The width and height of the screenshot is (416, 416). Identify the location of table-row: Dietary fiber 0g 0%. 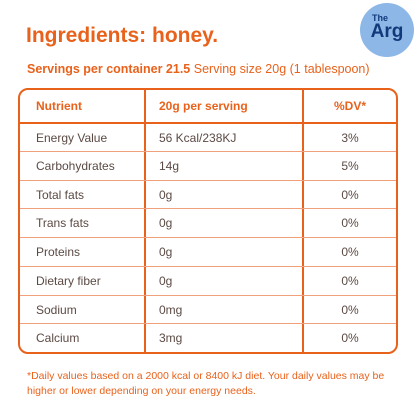
(208, 280).